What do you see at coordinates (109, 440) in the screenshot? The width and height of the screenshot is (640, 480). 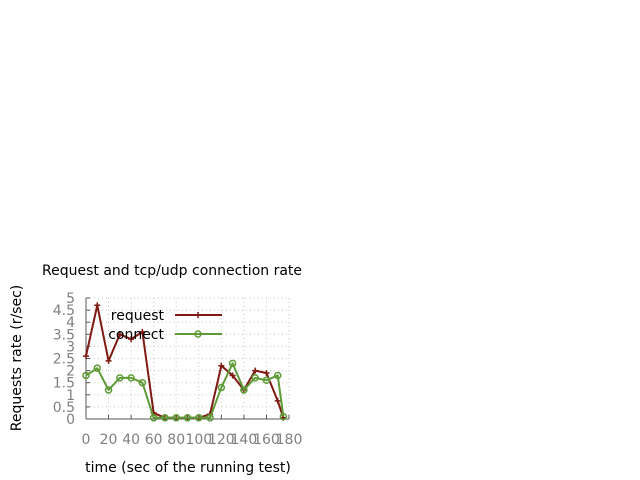 I see `x-tick-label: 20` at bounding box center [109, 440].